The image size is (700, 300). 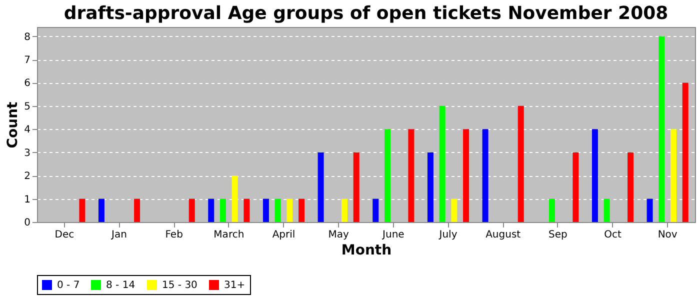 What do you see at coordinates (27, 84) in the screenshot?
I see `y-tick-label: 6` at bounding box center [27, 84].